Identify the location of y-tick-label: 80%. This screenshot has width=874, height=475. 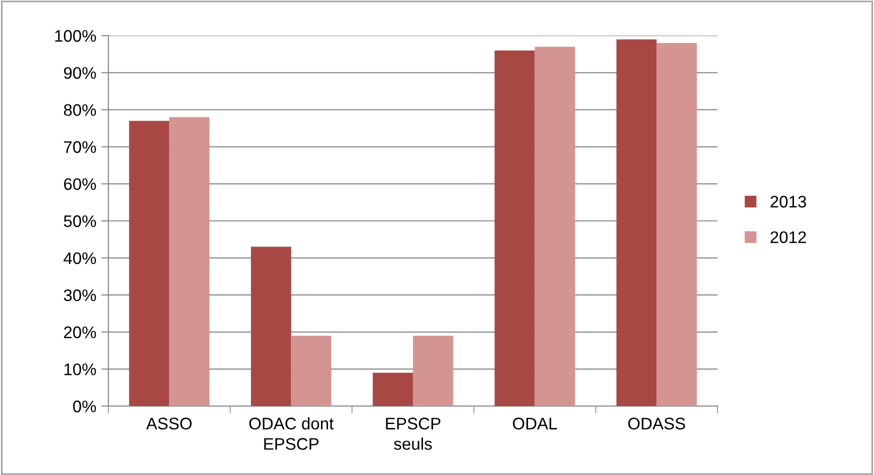
(80, 110).